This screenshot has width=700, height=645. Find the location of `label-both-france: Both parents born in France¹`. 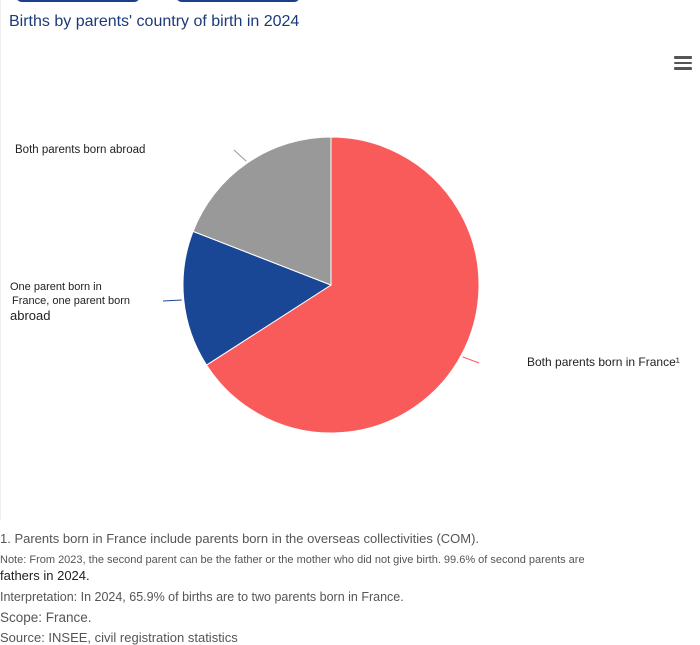

label-both-france: Both parents born in France¹ is located at coordinates (603, 362).